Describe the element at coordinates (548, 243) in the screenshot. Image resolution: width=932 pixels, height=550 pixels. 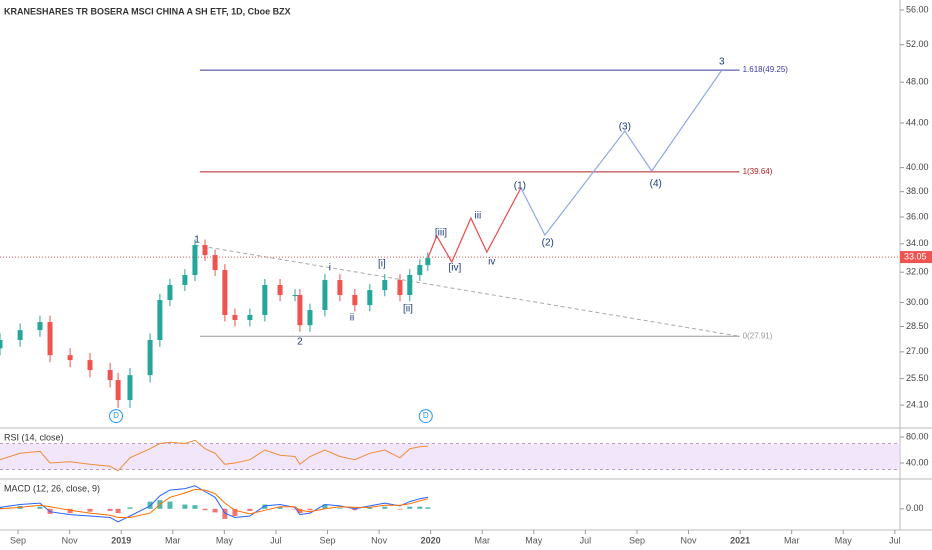
I see `wave-label: (2)` at that location.